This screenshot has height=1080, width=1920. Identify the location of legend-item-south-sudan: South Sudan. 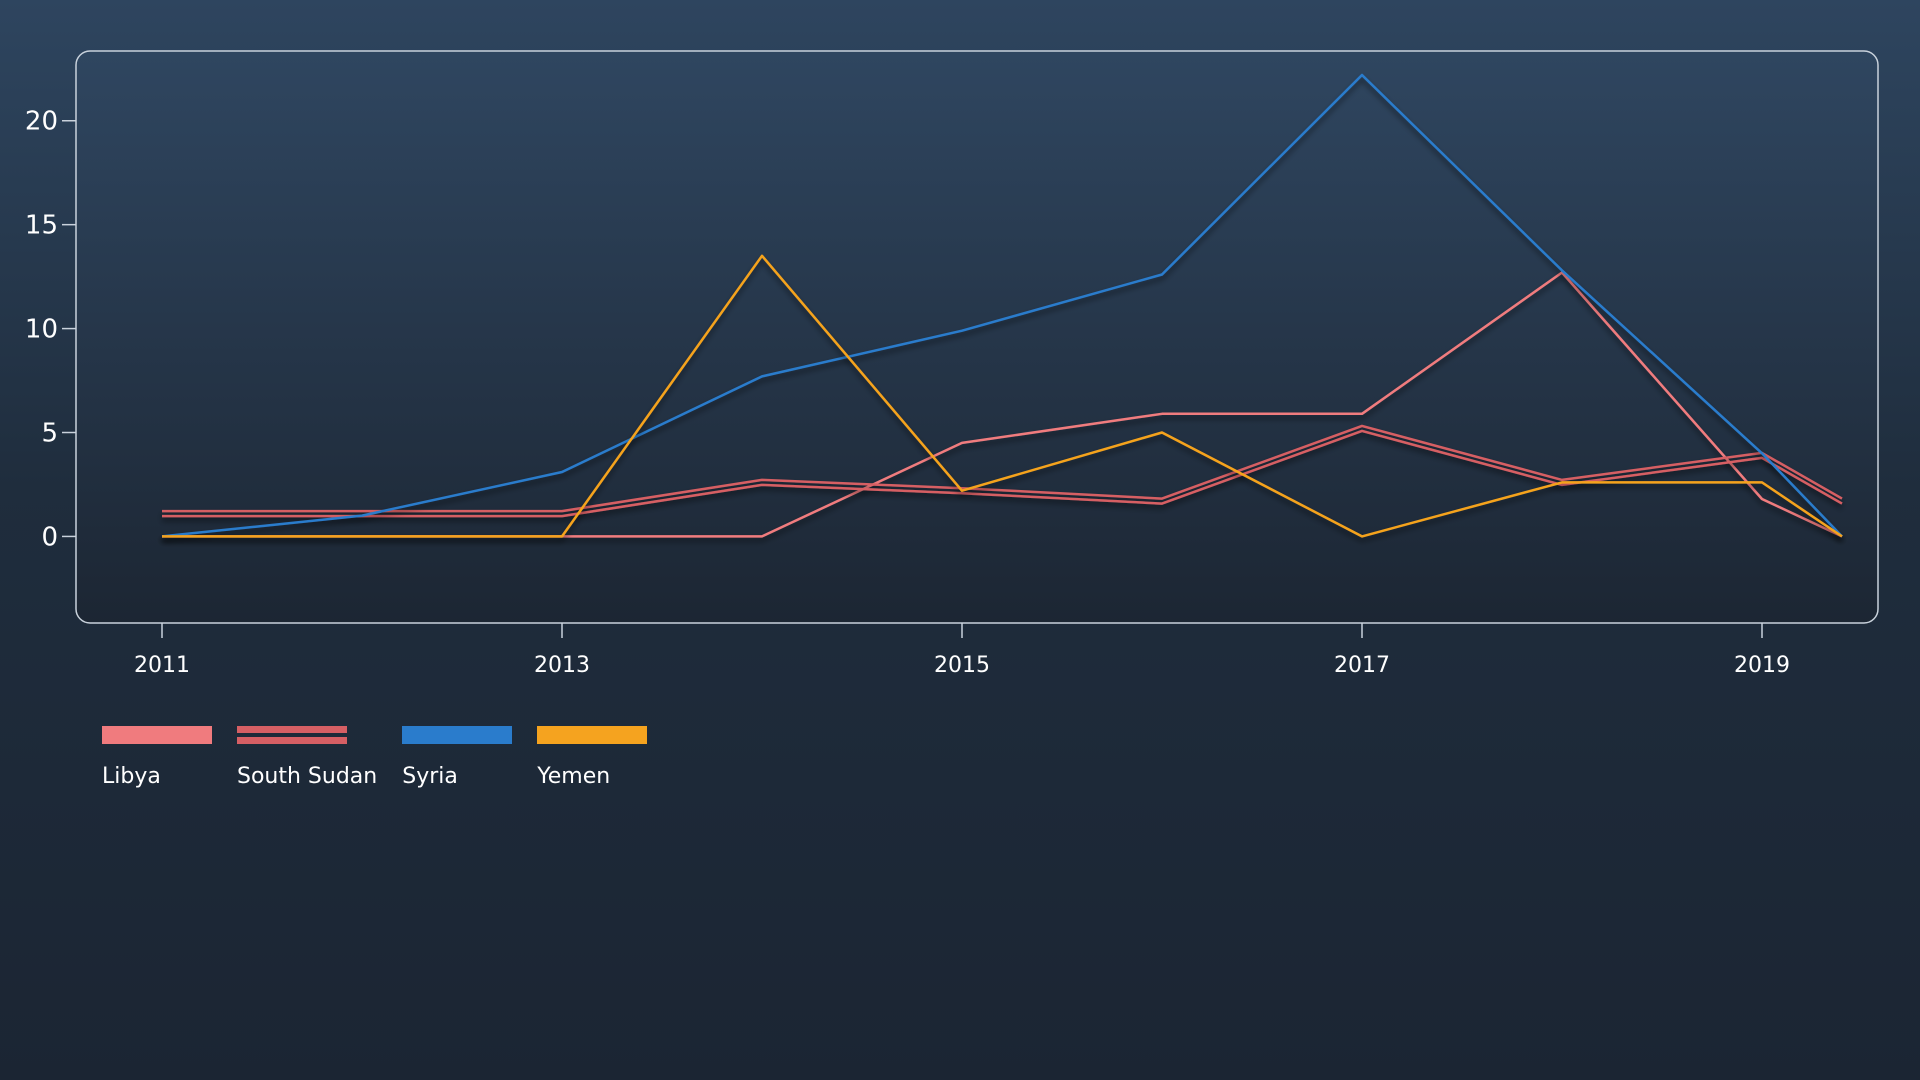
(307, 757).